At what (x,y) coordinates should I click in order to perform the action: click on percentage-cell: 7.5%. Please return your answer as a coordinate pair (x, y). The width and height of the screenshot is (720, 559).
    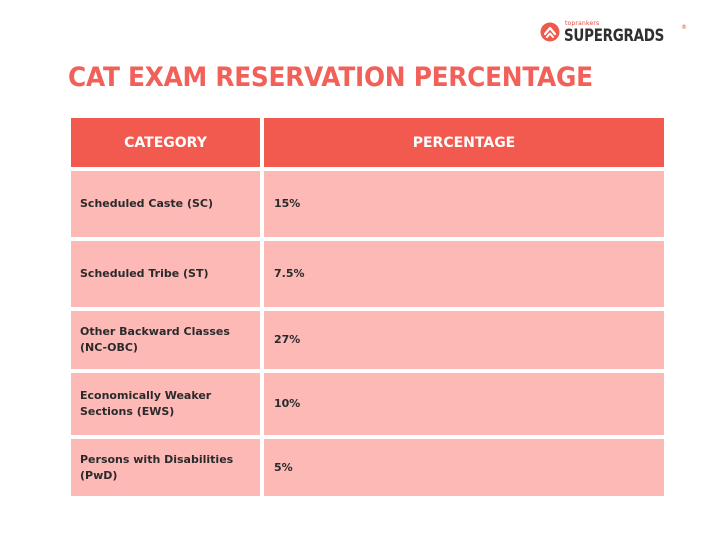
    Looking at the image, I should click on (464, 274).